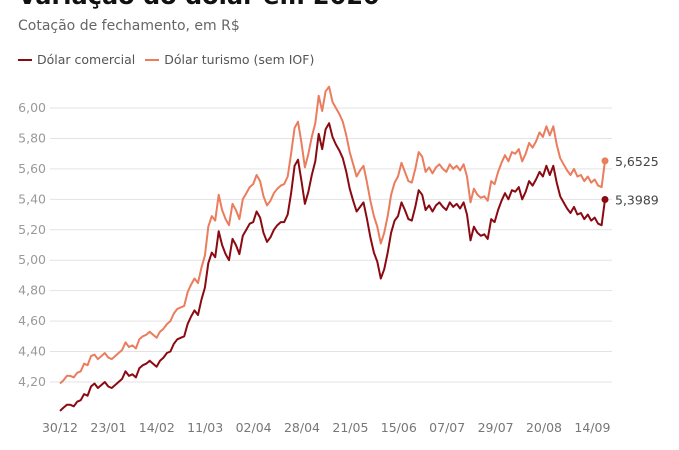 This screenshot has width=679, height=450. I want to click on y-tick-label: 6,00, so click(32, 107).